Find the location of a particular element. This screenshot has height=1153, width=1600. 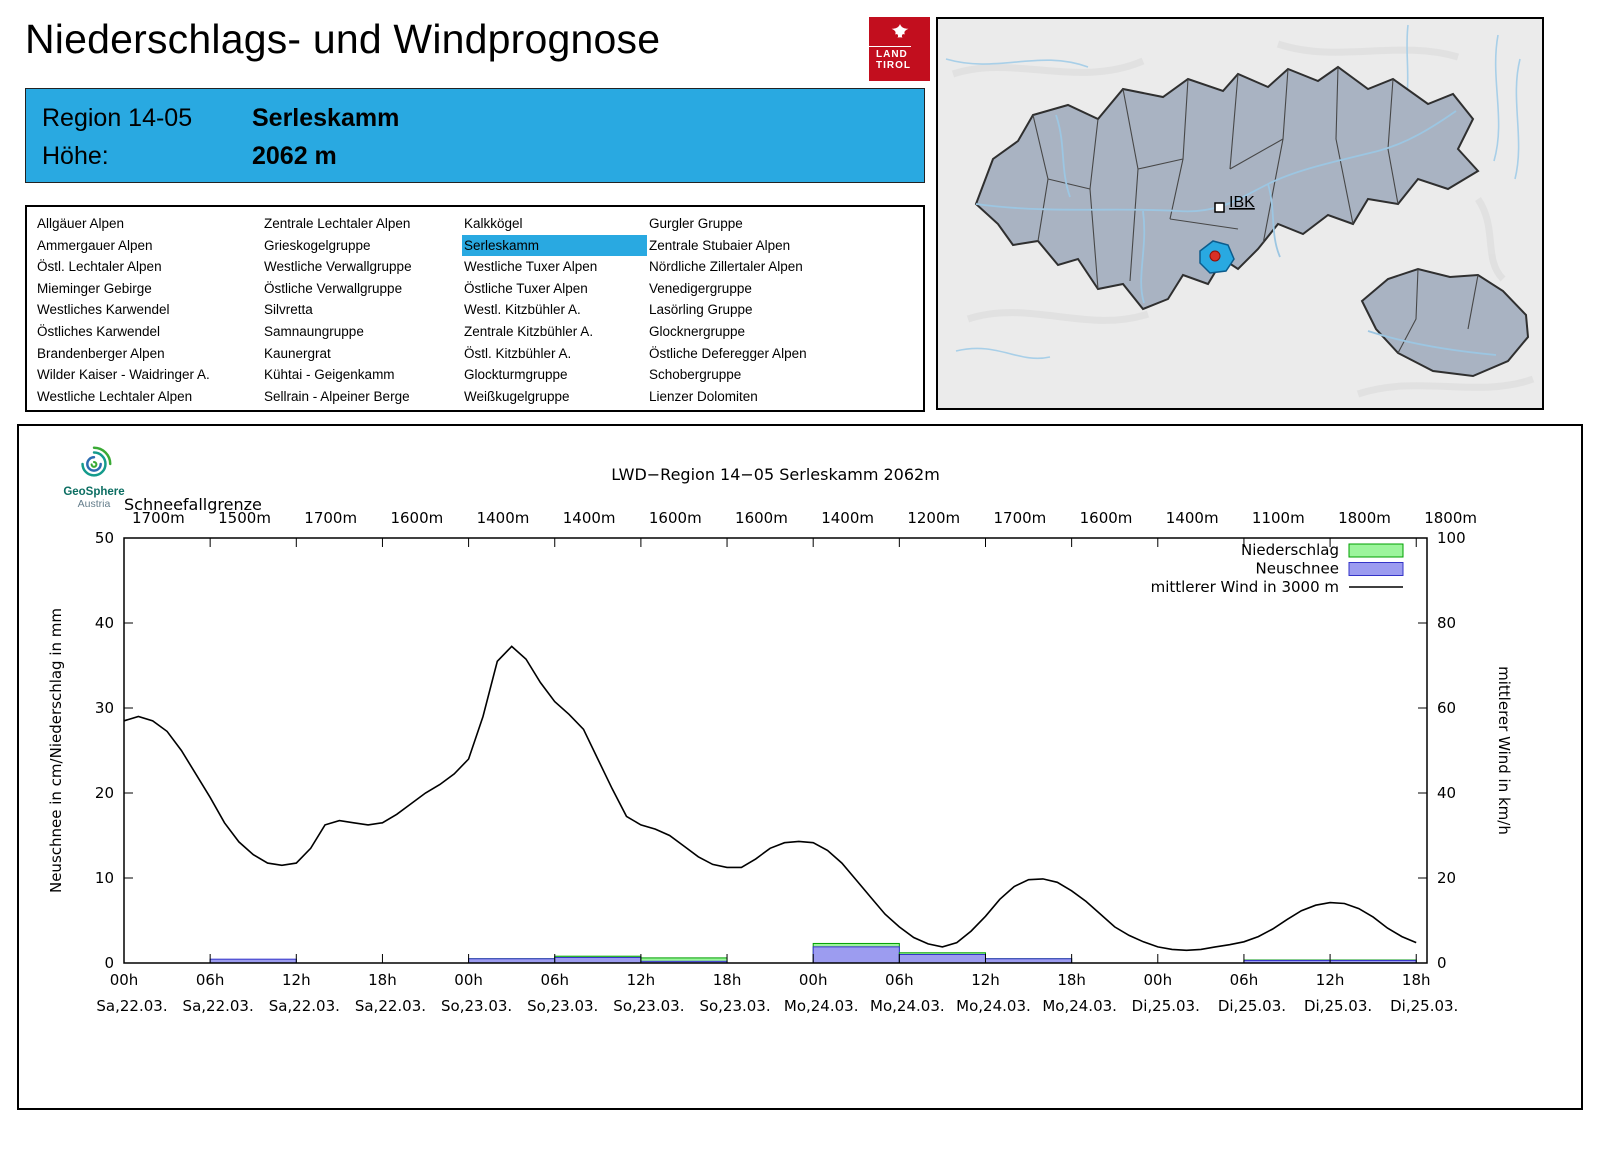

region-list-item: Wilder Kaiser - Waidringer A. is located at coordinates (123, 375).